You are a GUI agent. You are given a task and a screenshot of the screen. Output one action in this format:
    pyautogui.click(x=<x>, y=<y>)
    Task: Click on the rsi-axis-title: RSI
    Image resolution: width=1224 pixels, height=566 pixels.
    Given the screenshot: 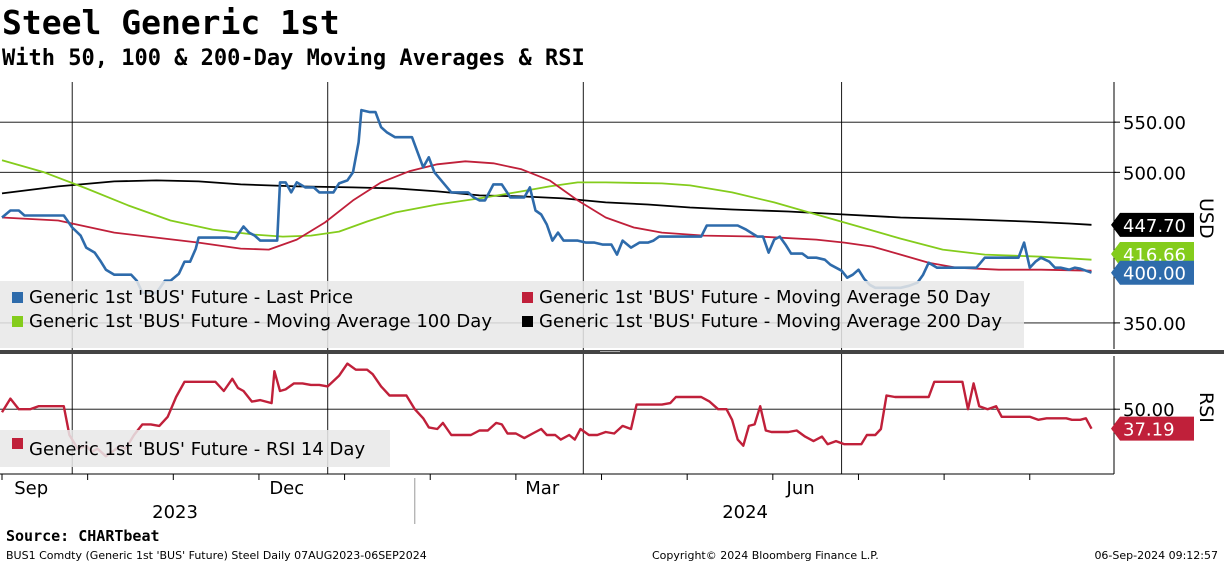 What is the action you would take?
    pyautogui.click(x=1206, y=407)
    